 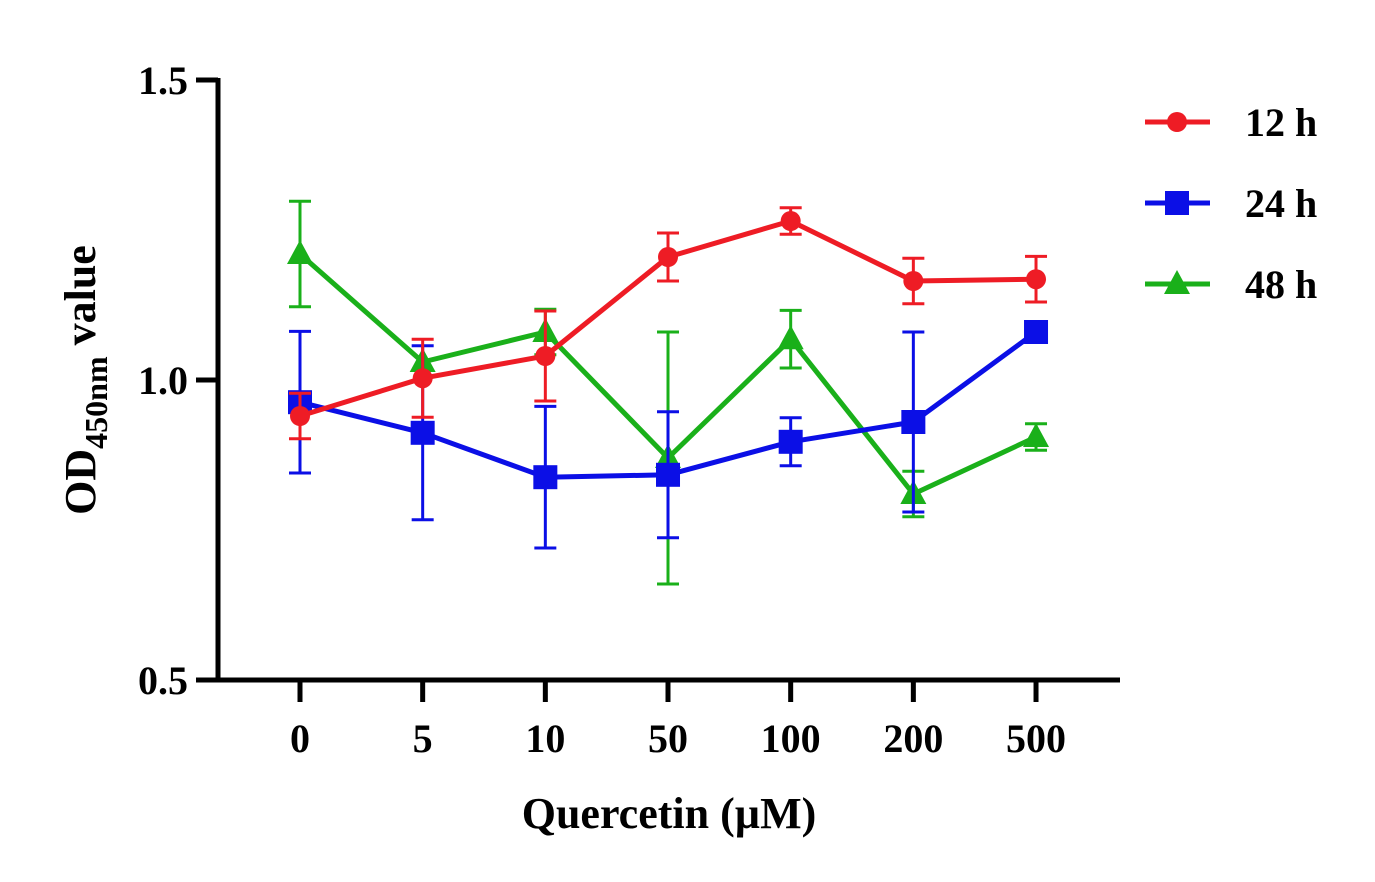 What do you see at coordinates (1231, 122) in the screenshot?
I see `legend-item: 12 h` at bounding box center [1231, 122].